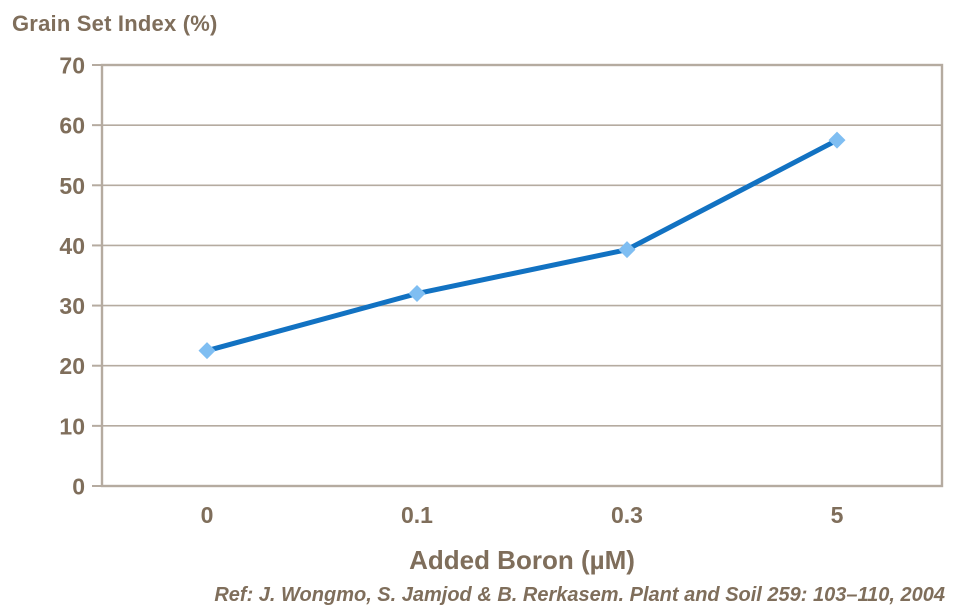  Describe the element at coordinates (72, 426) in the screenshot. I see `y-axis-tick-label: 10` at that location.